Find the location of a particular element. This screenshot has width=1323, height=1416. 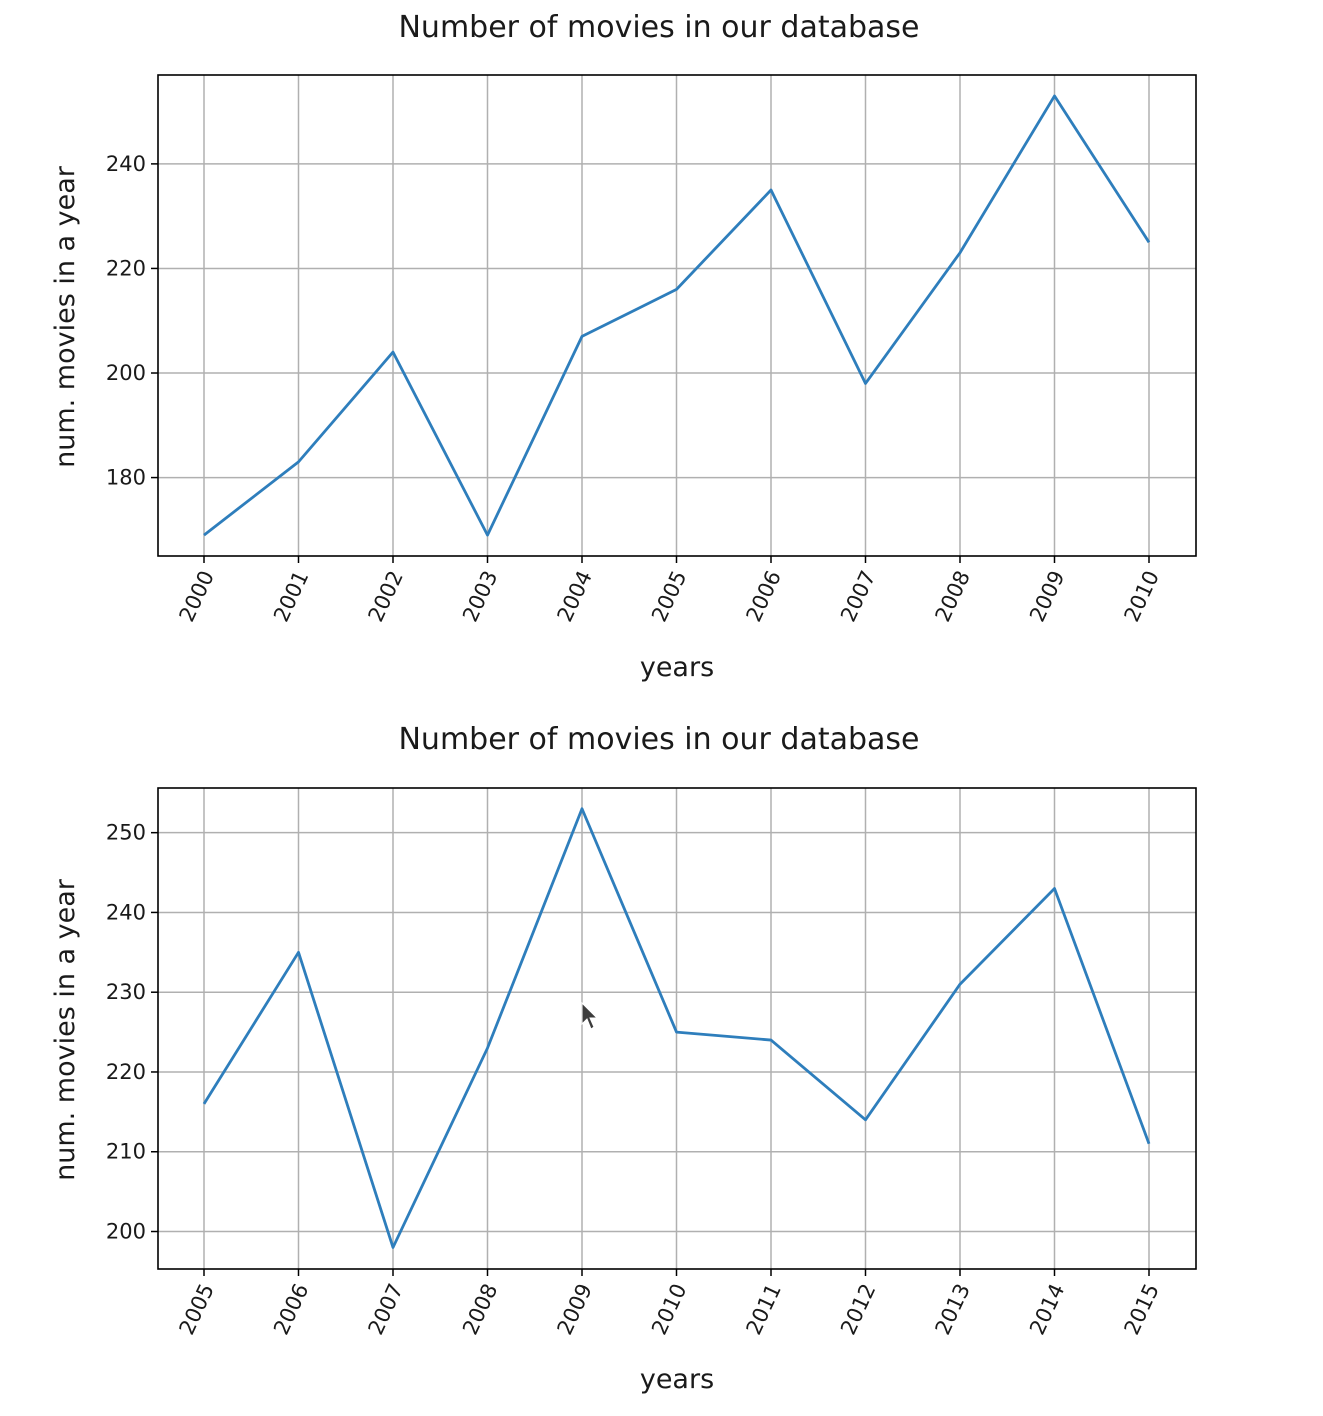

x-tick-label: 2011 is located at coordinates (764, 1309).